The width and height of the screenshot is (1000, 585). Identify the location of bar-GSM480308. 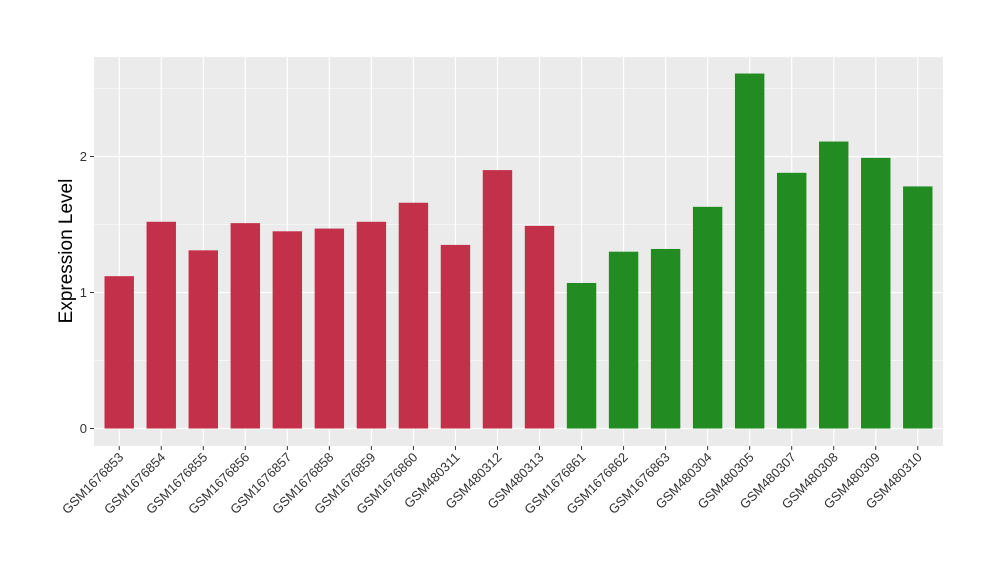
(834, 285).